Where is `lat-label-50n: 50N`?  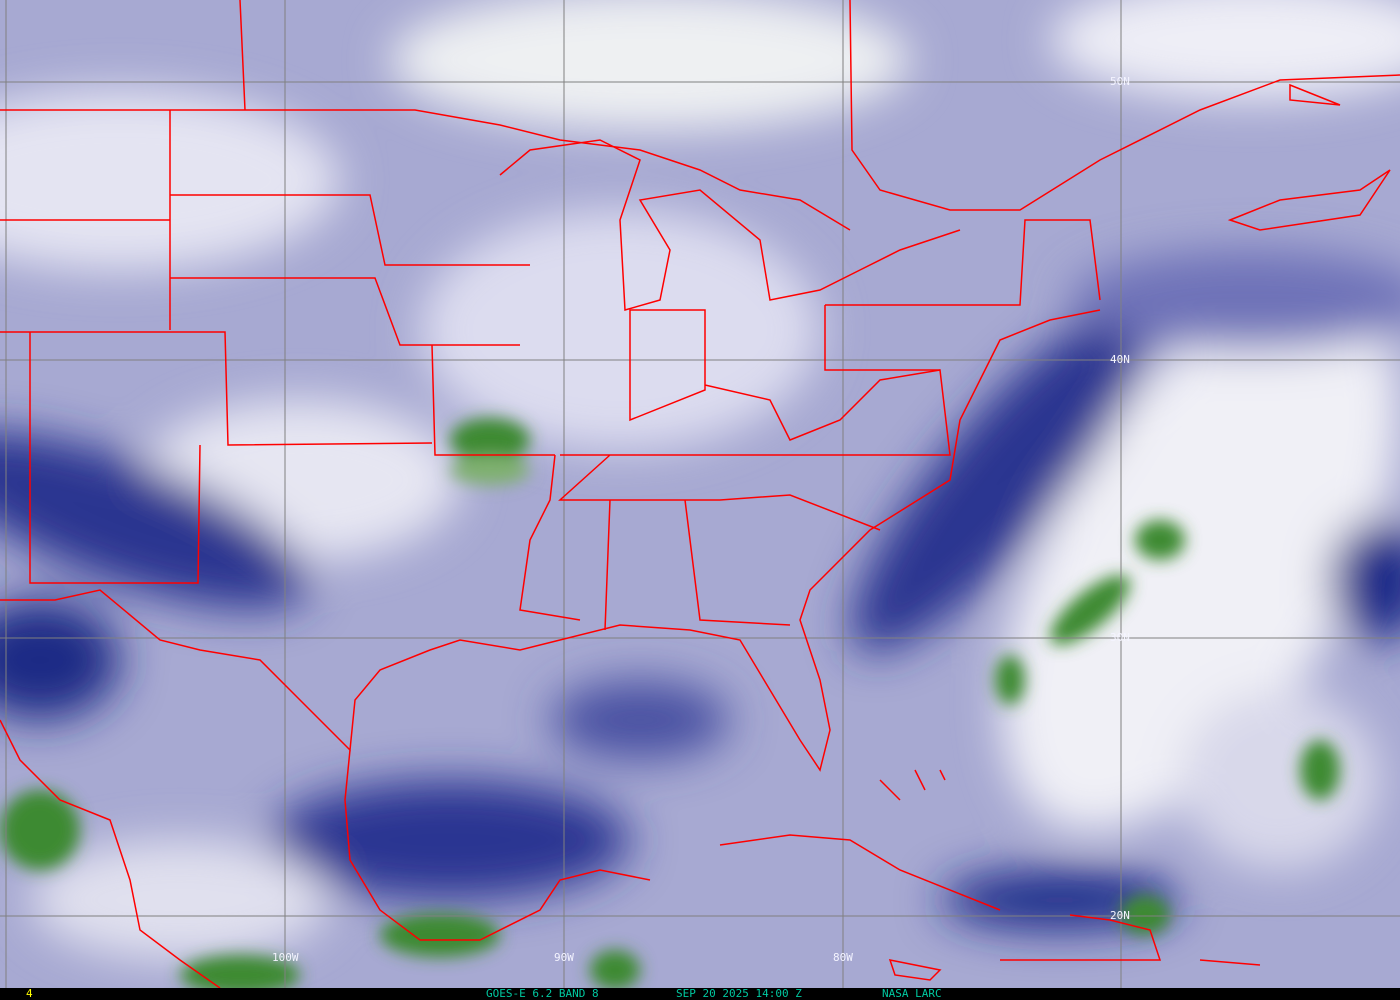
lat-label-50n: 50N is located at coordinates (1120, 81).